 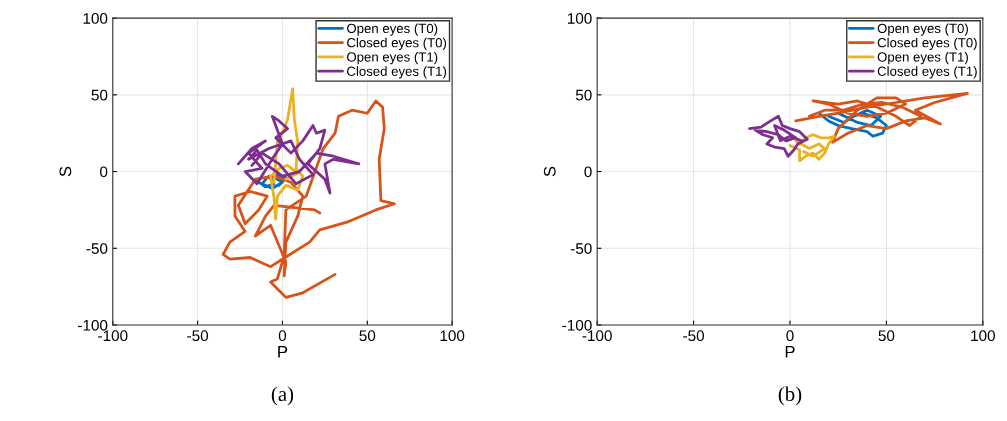 I want to click on text: (a), so click(x=282, y=396).